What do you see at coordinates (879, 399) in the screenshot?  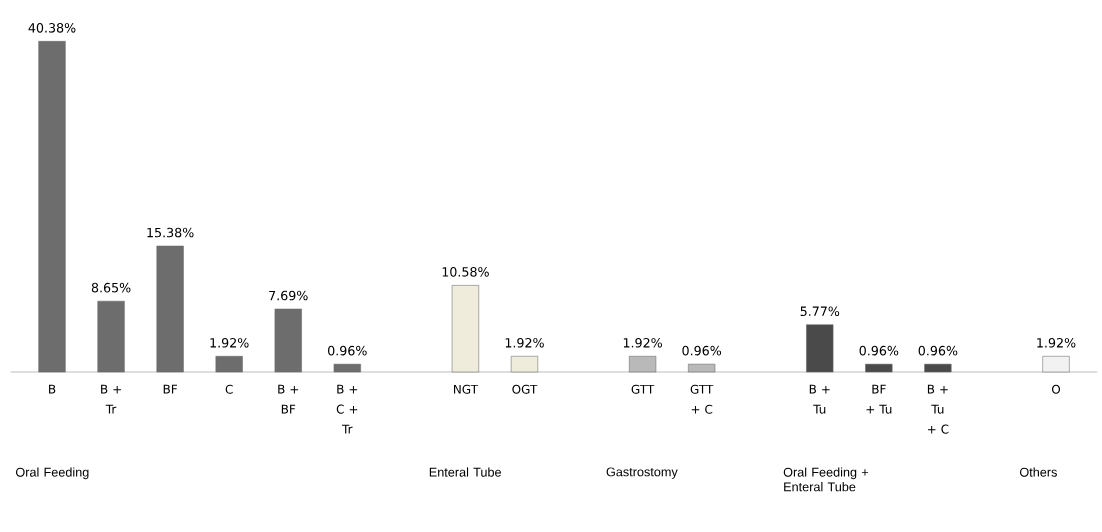 I see `x-tick-label: BF + Tu` at bounding box center [879, 399].